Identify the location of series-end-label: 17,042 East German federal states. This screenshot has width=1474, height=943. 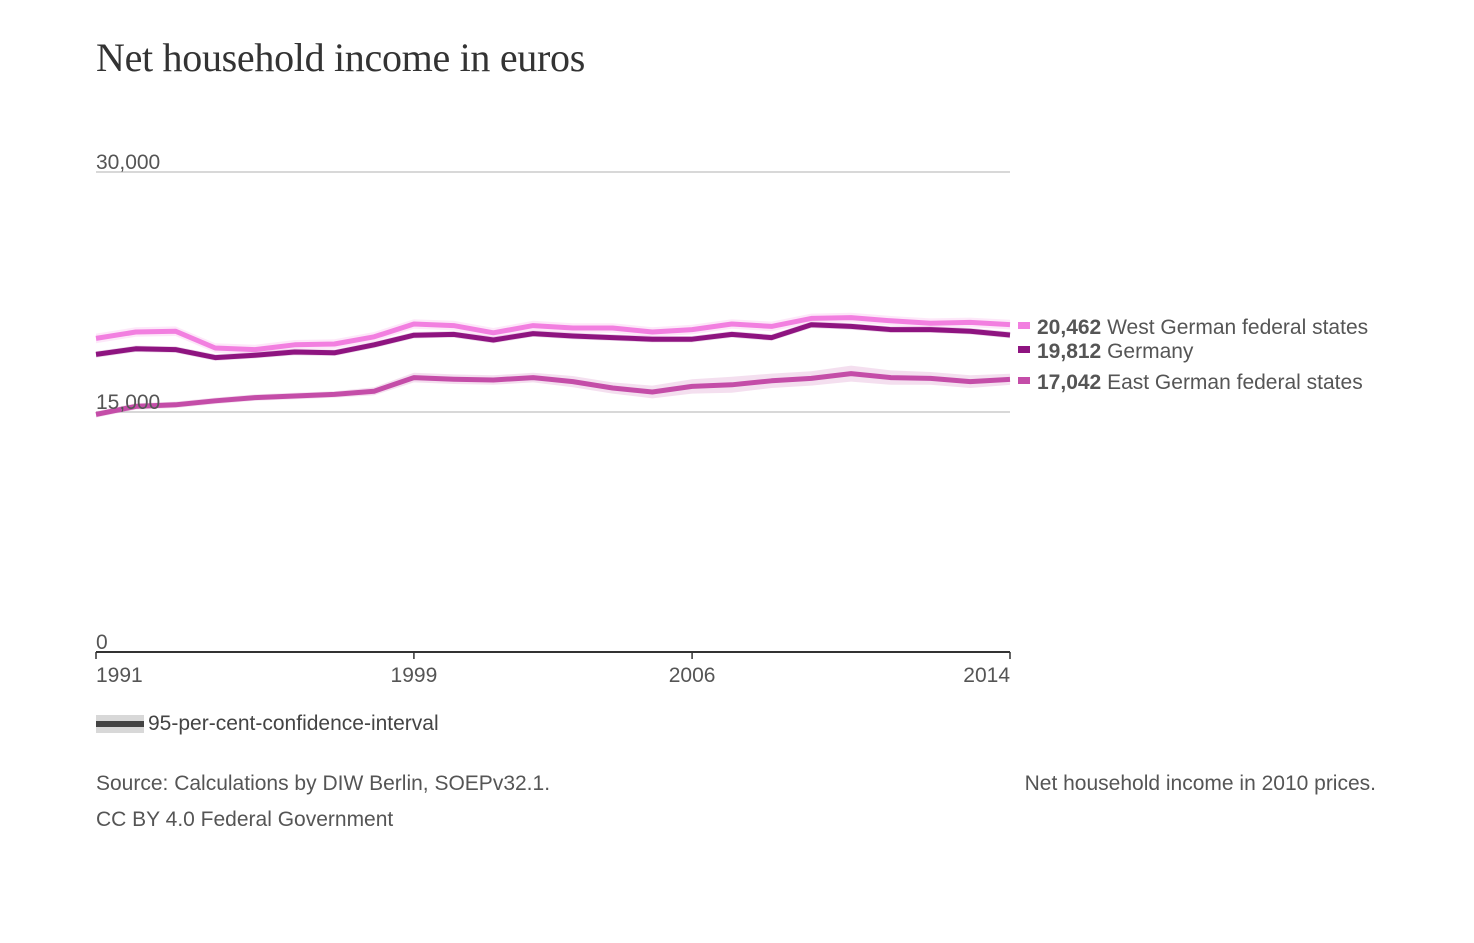
(1200, 382).